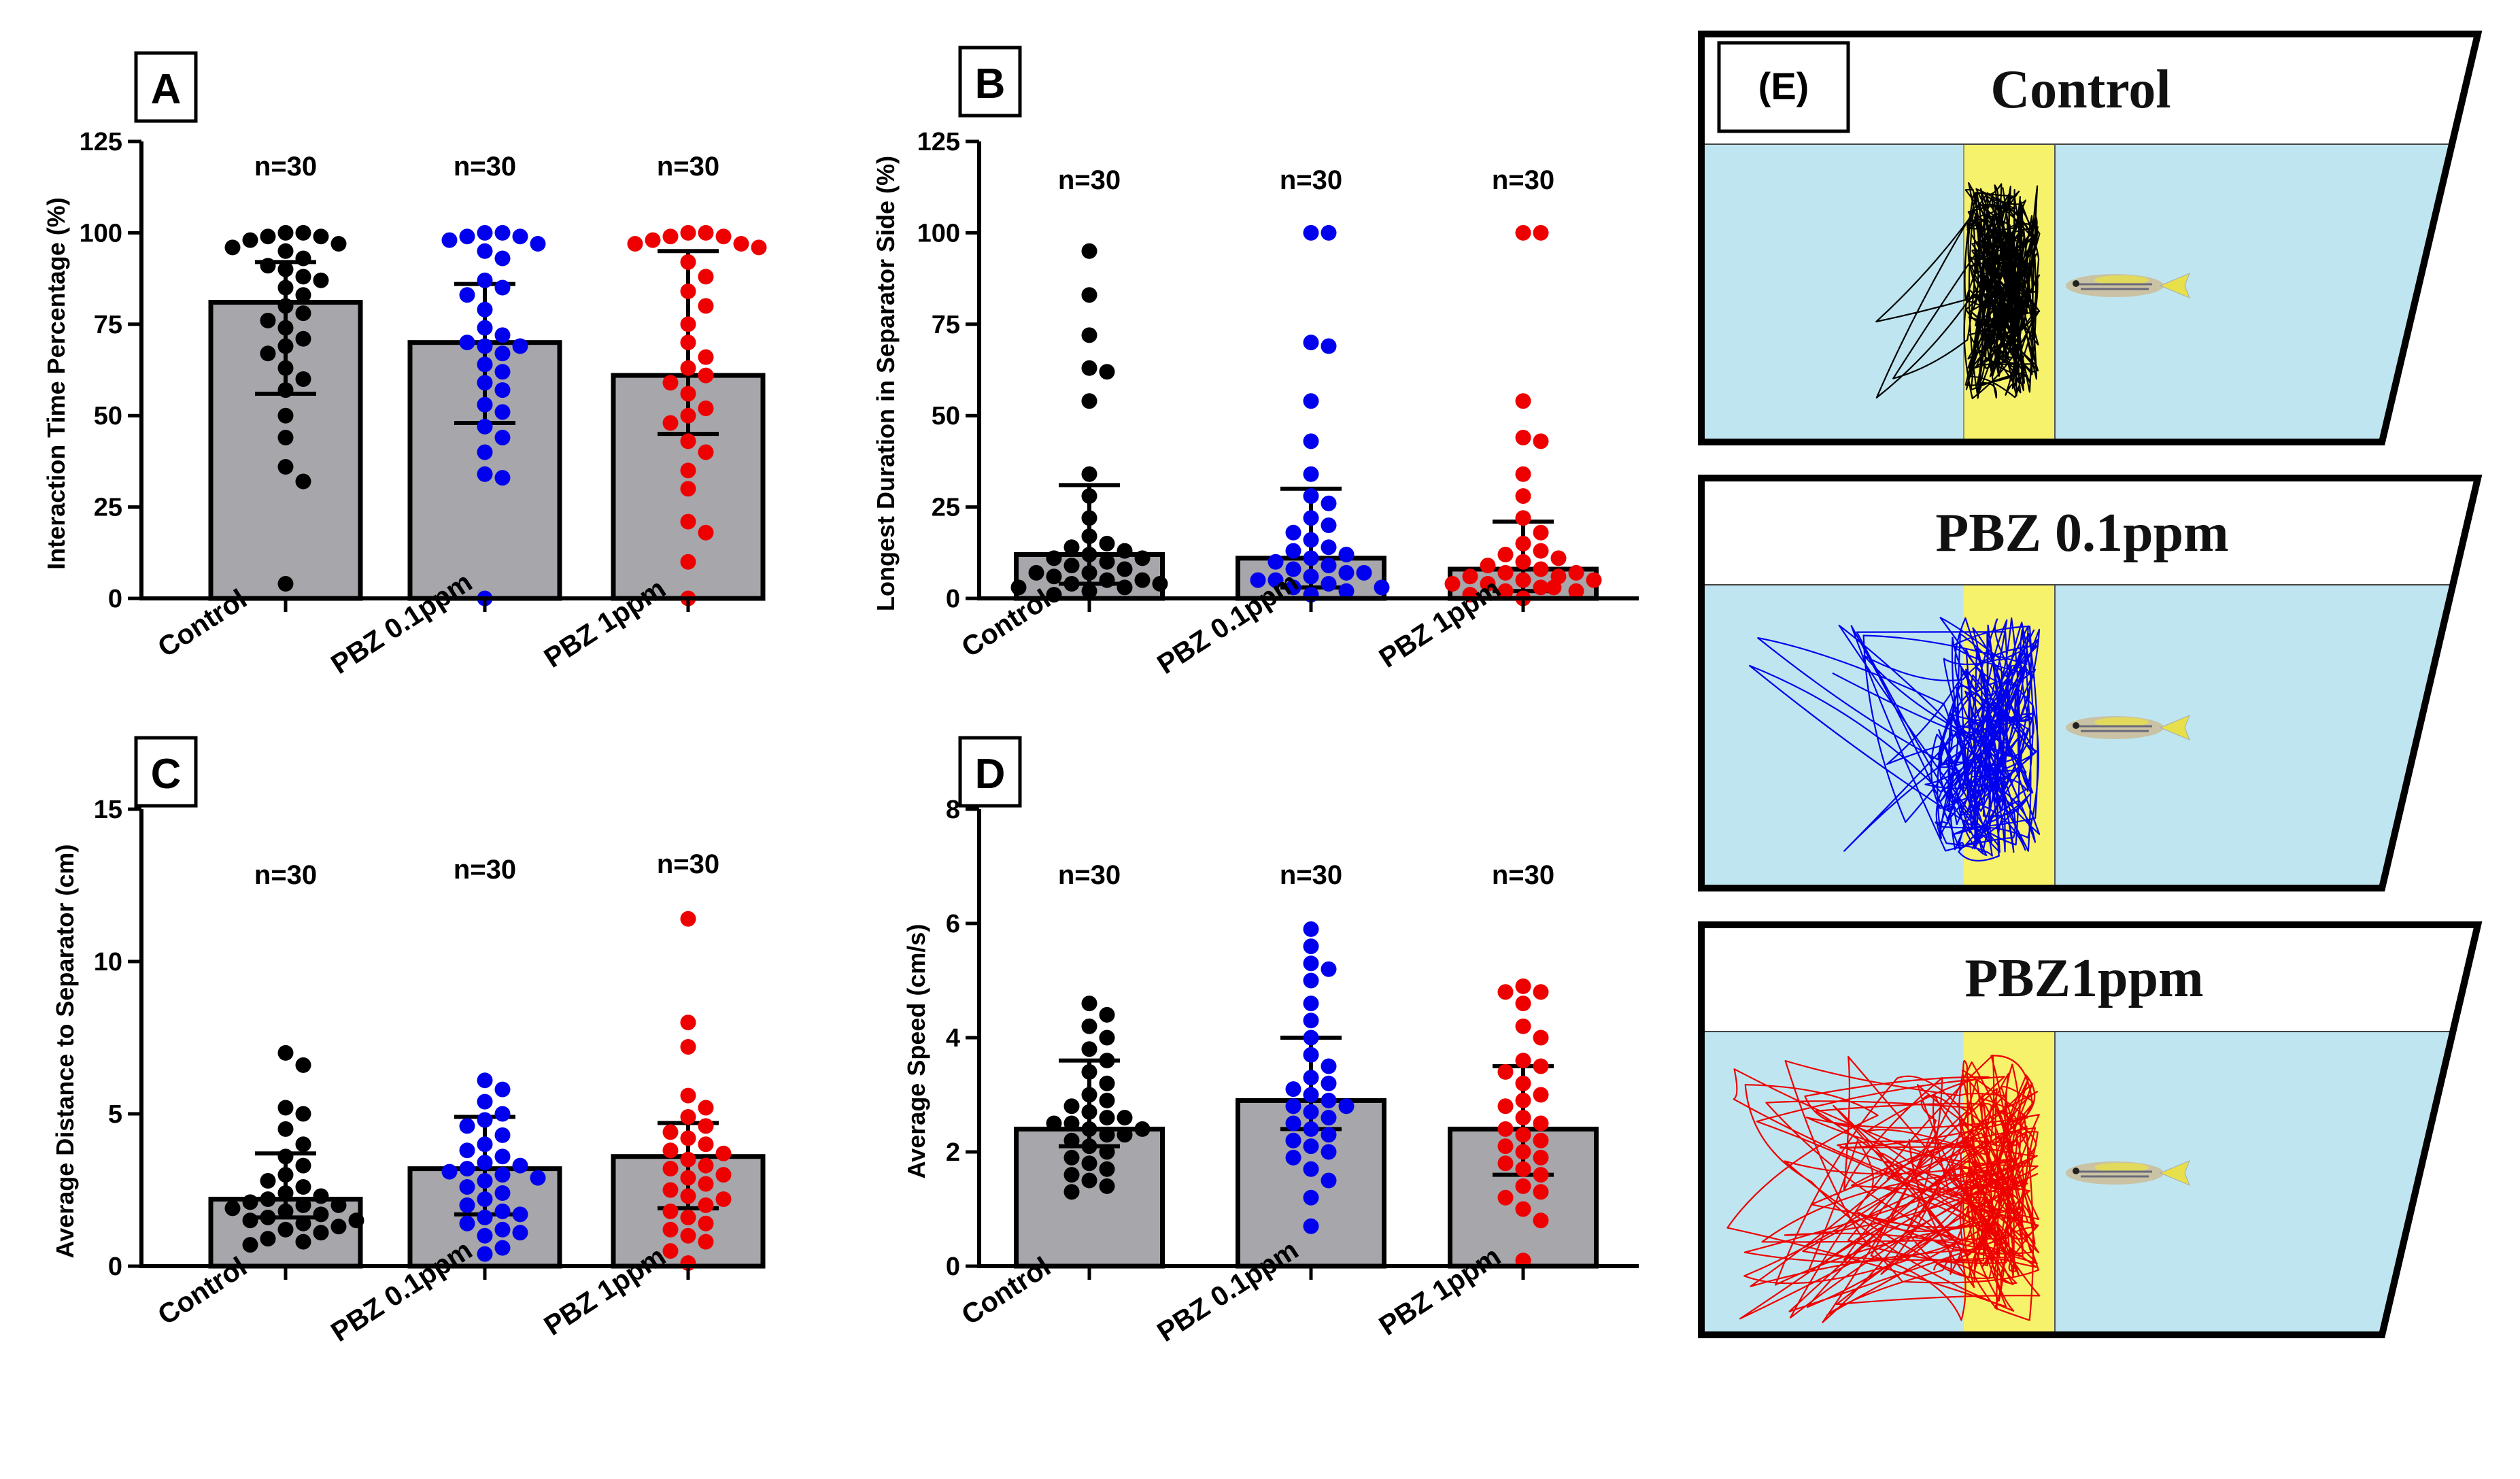 The image size is (2520, 1479). I want to click on tank-title: Control, so click(2080, 90).